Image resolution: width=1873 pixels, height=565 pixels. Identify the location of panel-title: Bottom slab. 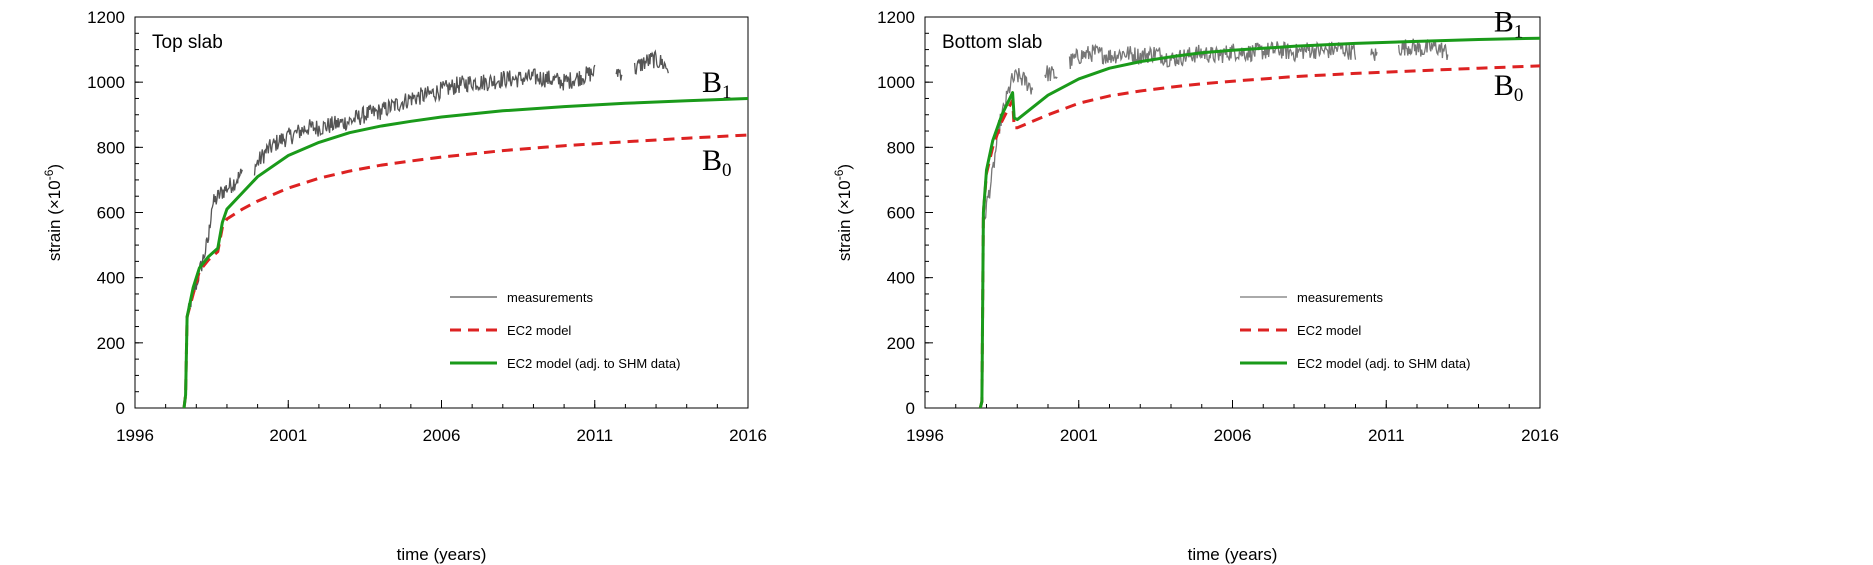
(992, 42).